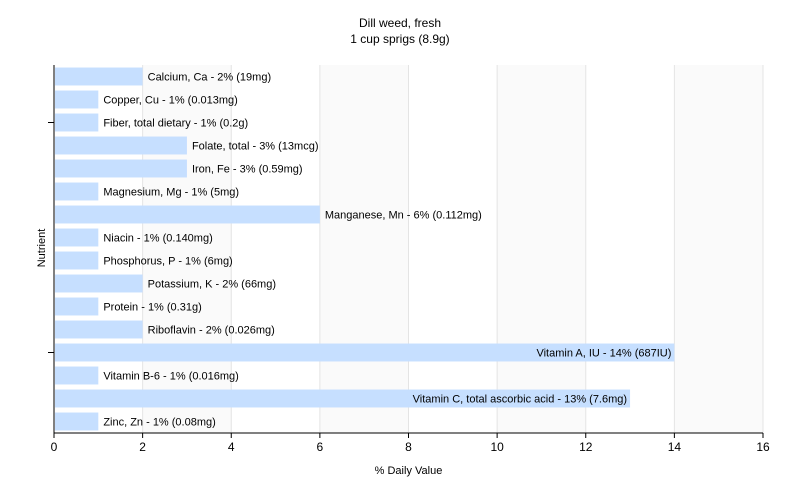  What do you see at coordinates (255, 147) in the screenshot?
I see `bar-label: Folate, total - 3% (13mcg)` at bounding box center [255, 147].